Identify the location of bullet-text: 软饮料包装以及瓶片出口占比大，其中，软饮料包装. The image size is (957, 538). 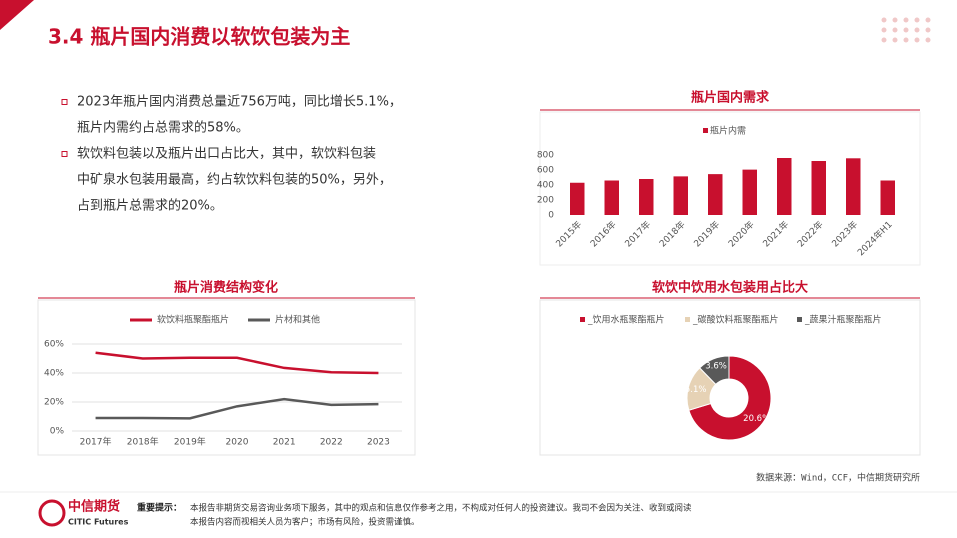
(226, 154).